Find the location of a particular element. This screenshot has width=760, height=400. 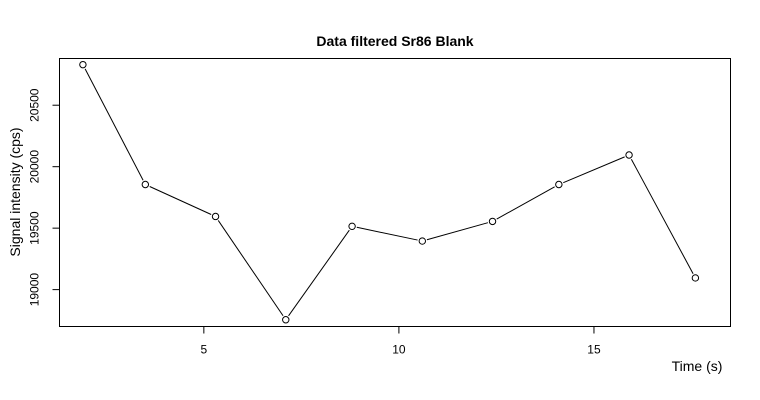

x-axis-label: Time (s) is located at coordinates (697, 366).